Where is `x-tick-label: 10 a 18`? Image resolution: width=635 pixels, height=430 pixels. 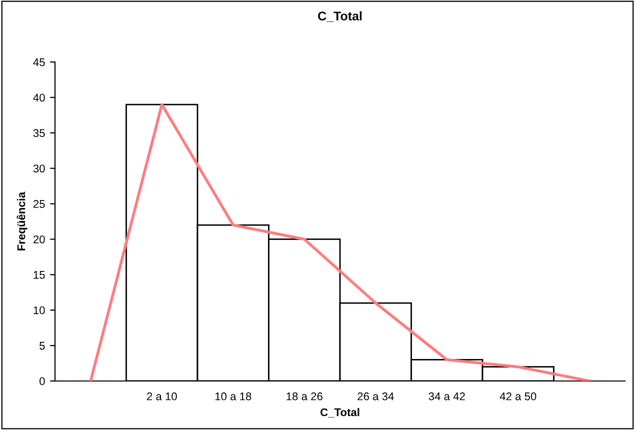 x-tick-label: 10 a 18 is located at coordinates (233, 396).